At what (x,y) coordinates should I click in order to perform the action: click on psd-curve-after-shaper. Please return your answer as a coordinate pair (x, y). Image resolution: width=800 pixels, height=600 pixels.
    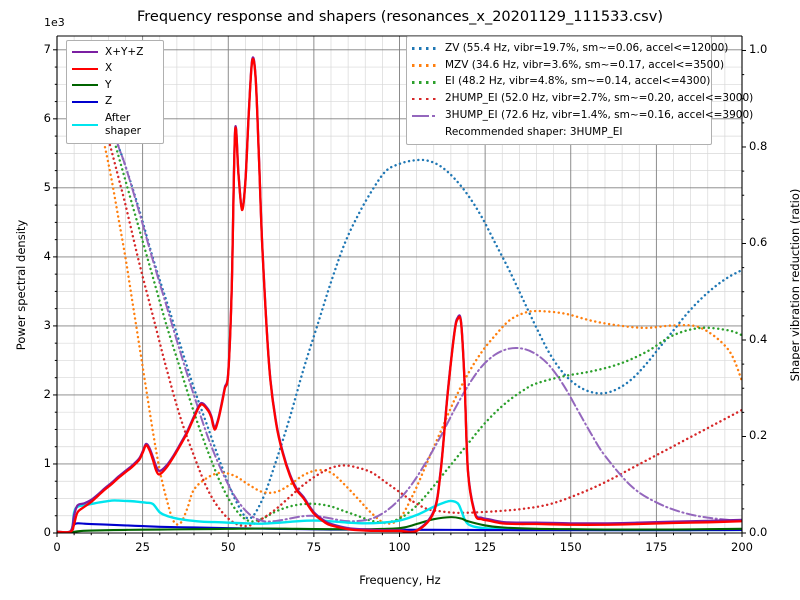
    Looking at the image, I should click on (399, 516).